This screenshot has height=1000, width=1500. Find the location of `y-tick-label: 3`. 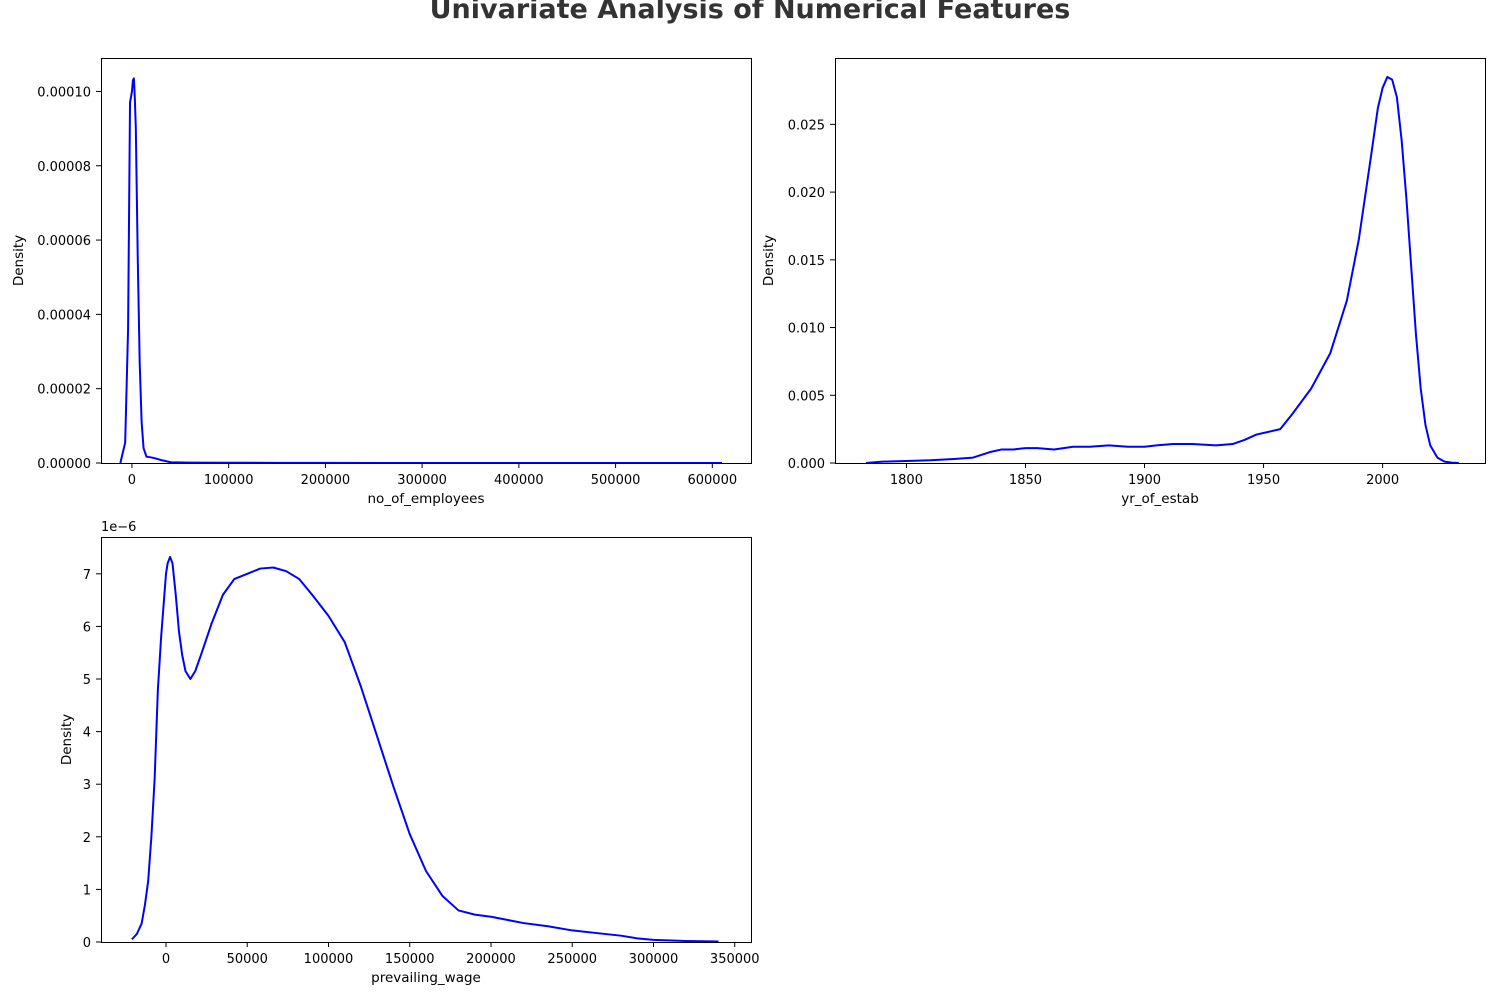

y-tick-label: 3 is located at coordinates (87, 785).